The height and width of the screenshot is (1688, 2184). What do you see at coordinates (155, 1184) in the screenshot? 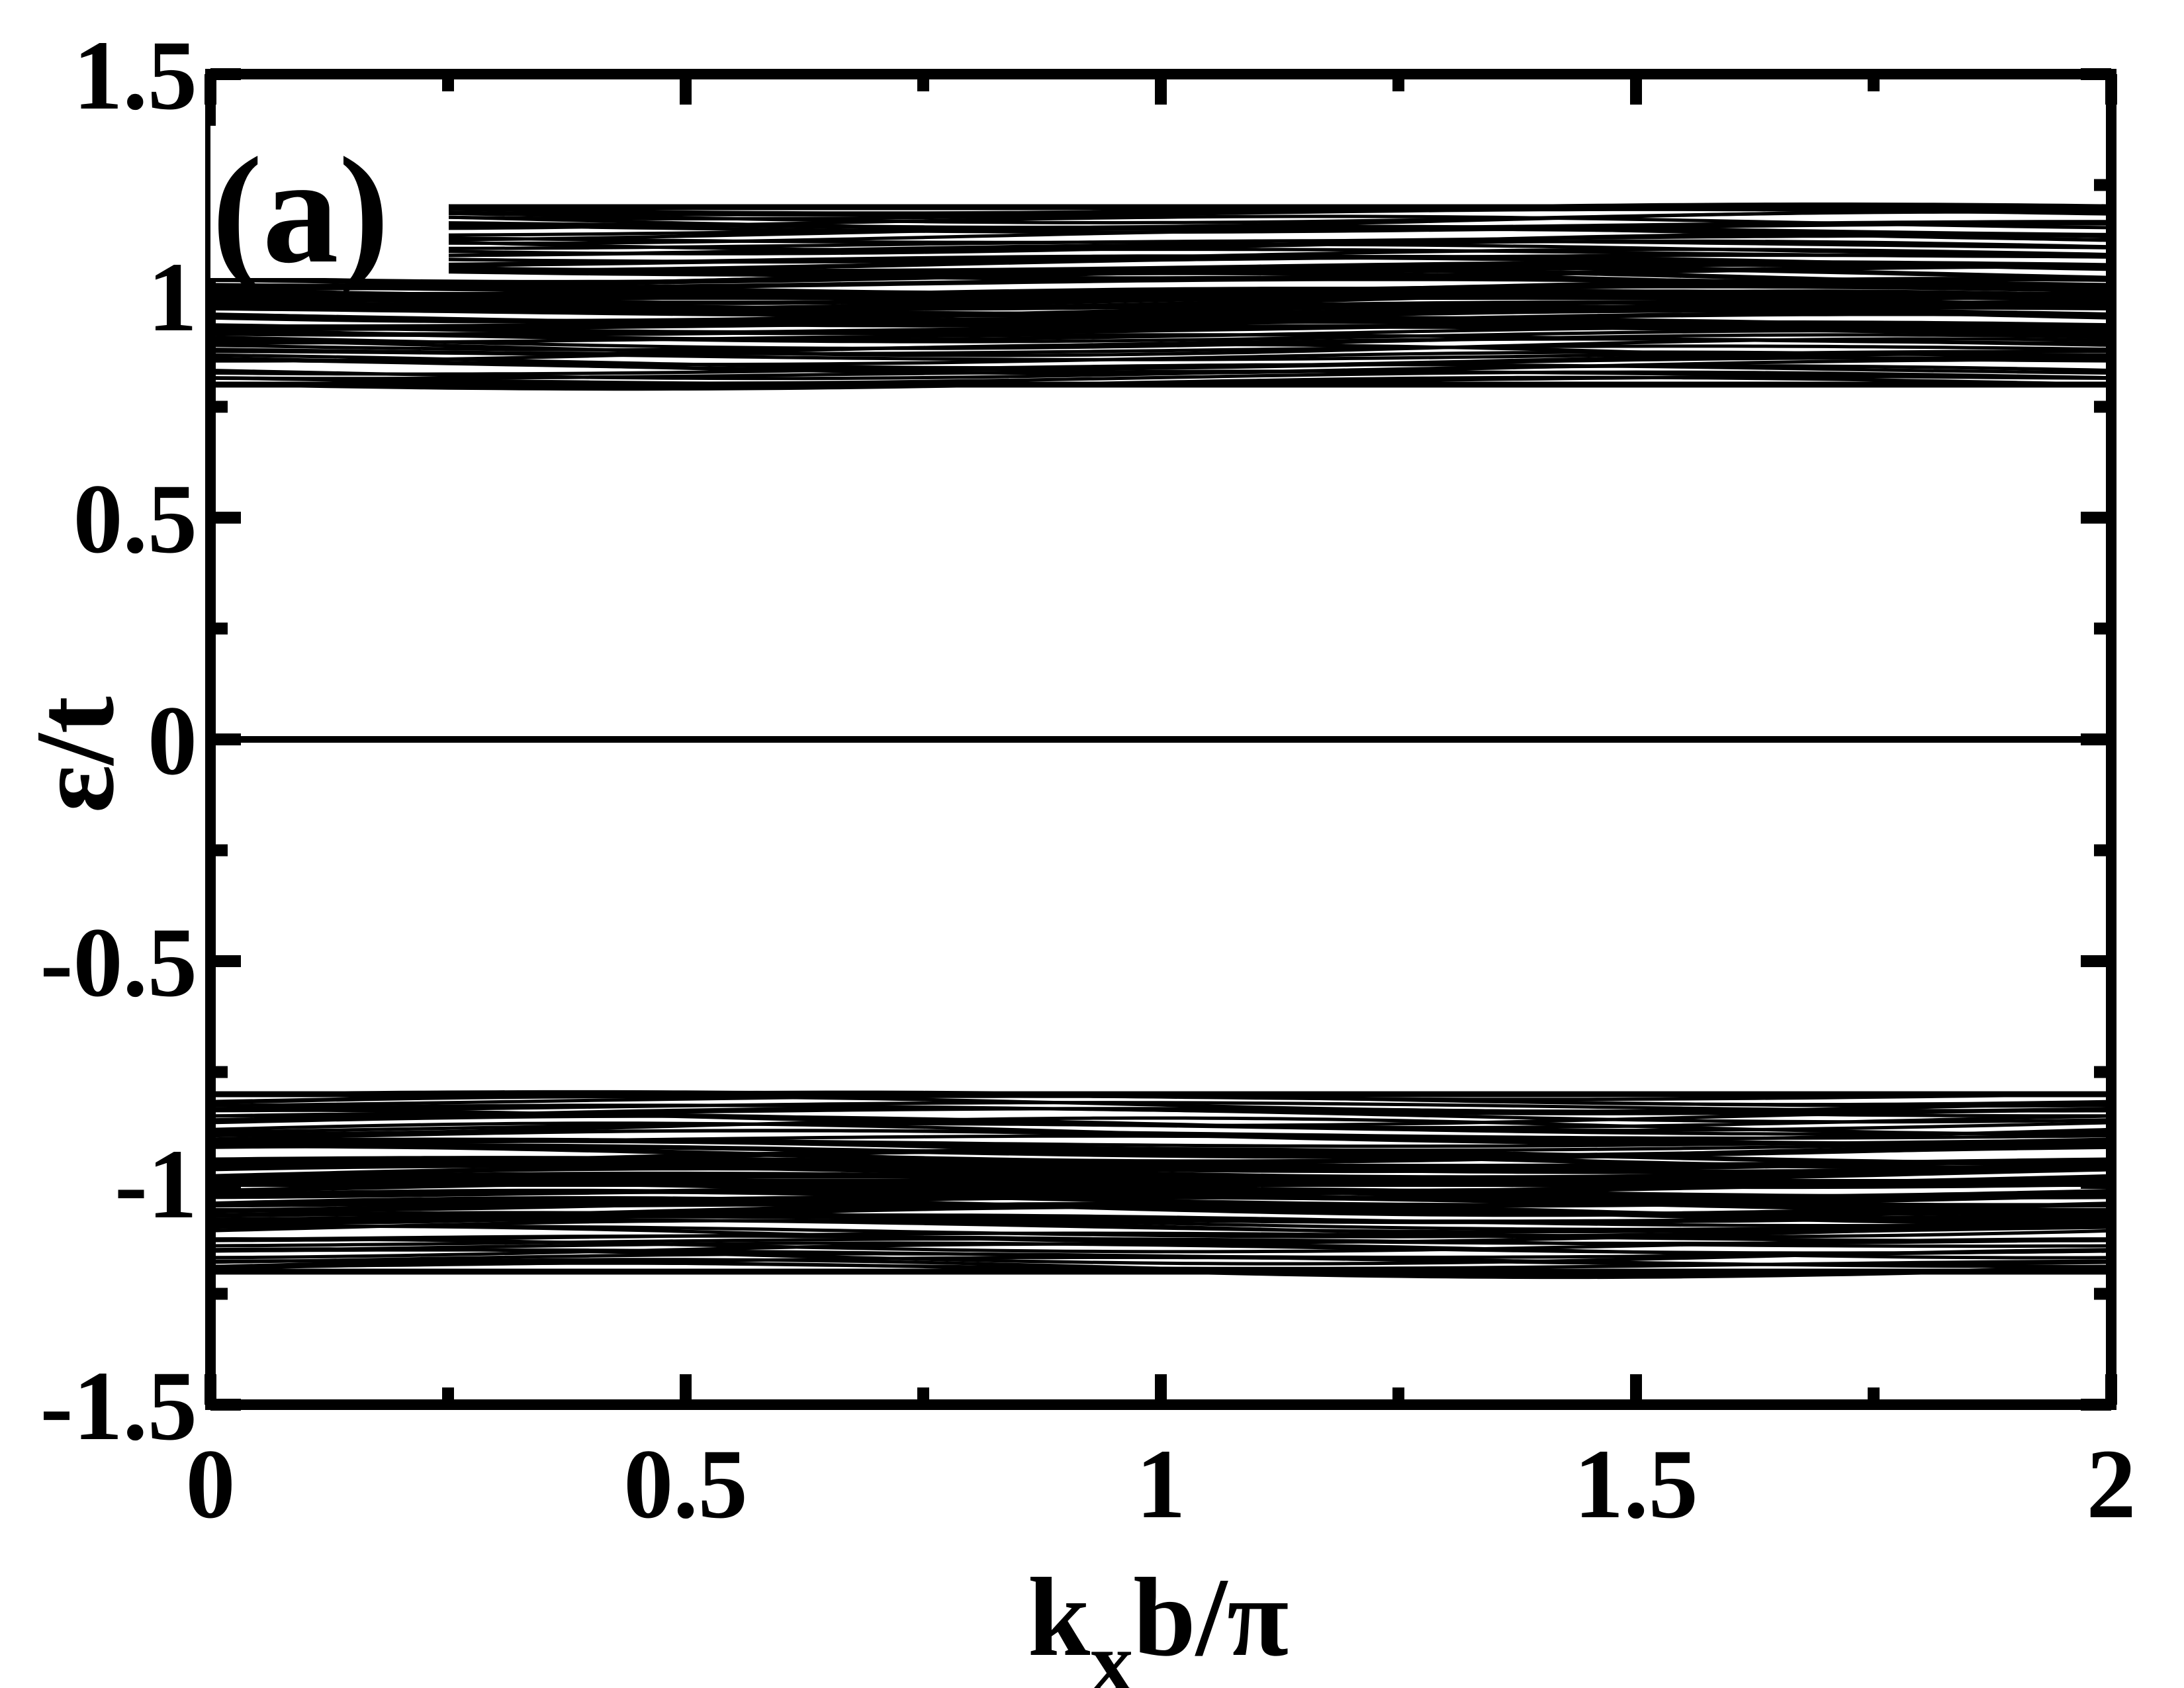
I see `y-tick-label: -1` at bounding box center [155, 1184].